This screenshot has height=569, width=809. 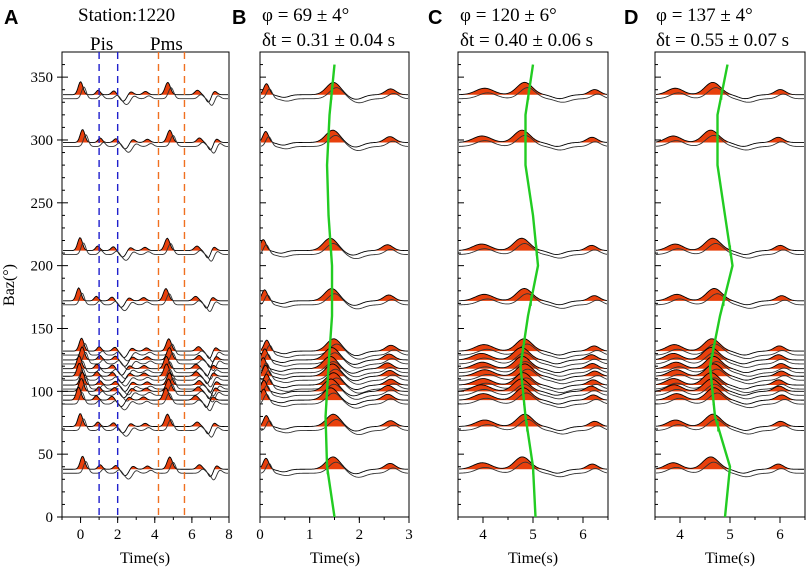 What do you see at coordinates (42, 267) in the screenshot?
I see `y-tick-label: 200` at bounding box center [42, 267].